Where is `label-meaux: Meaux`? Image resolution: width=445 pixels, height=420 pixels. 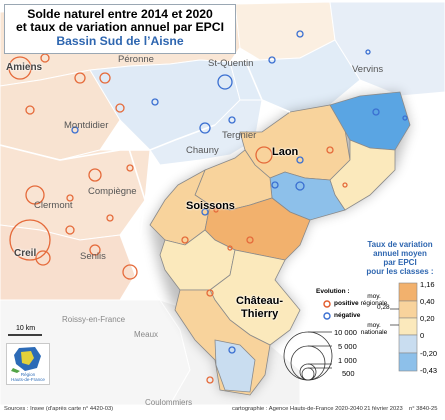
label-meaux: Meaux is located at coordinates (146, 334).